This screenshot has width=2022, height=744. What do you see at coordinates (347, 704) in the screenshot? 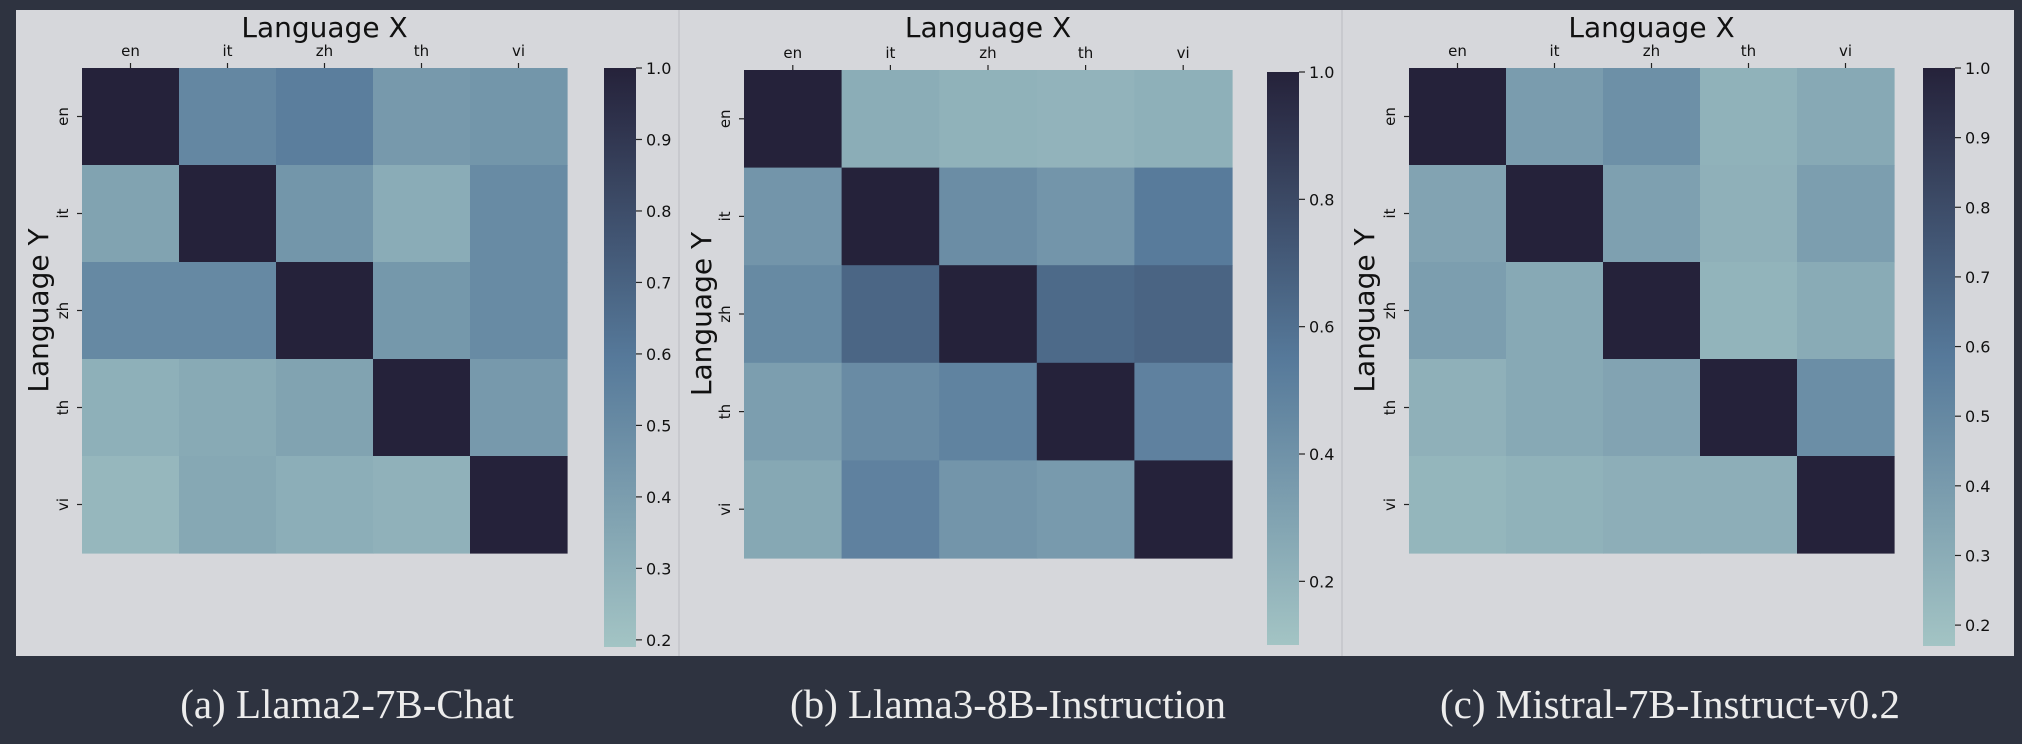
I see `caption-a: (a) Llama2-7B-Chat` at bounding box center [347, 704].